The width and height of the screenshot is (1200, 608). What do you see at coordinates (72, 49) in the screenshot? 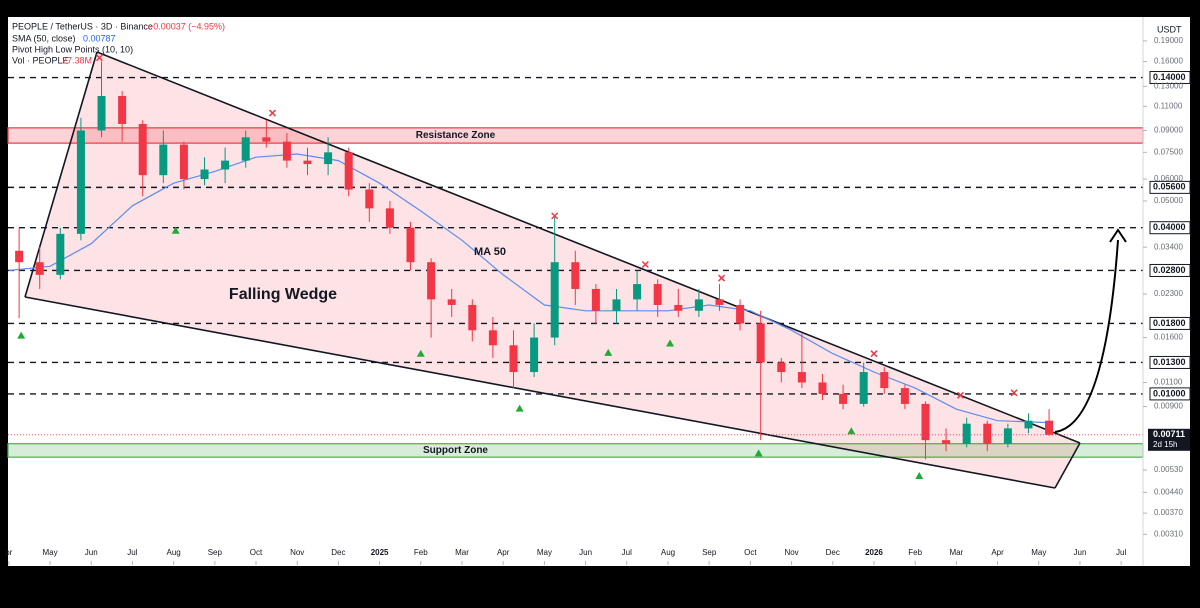
I see `indicator-name: Pivot High Low Points (10, 10)` at bounding box center [72, 49].